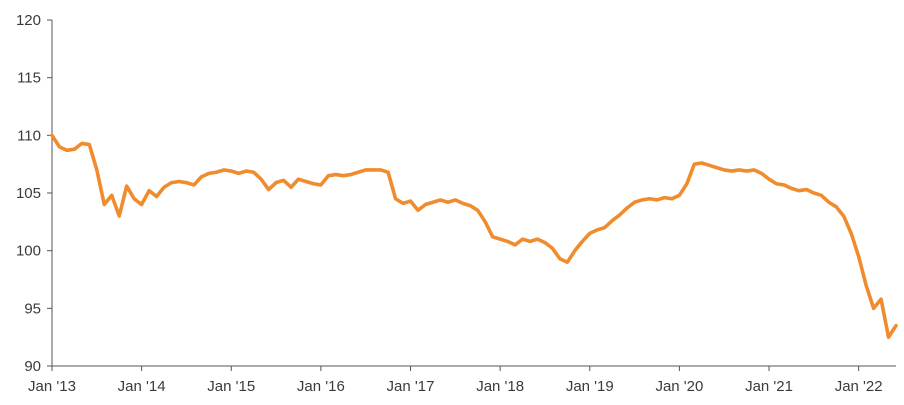  Describe the element at coordinates (29, 135) in the screenshot. I see `y-tick-label: 110` at that location.